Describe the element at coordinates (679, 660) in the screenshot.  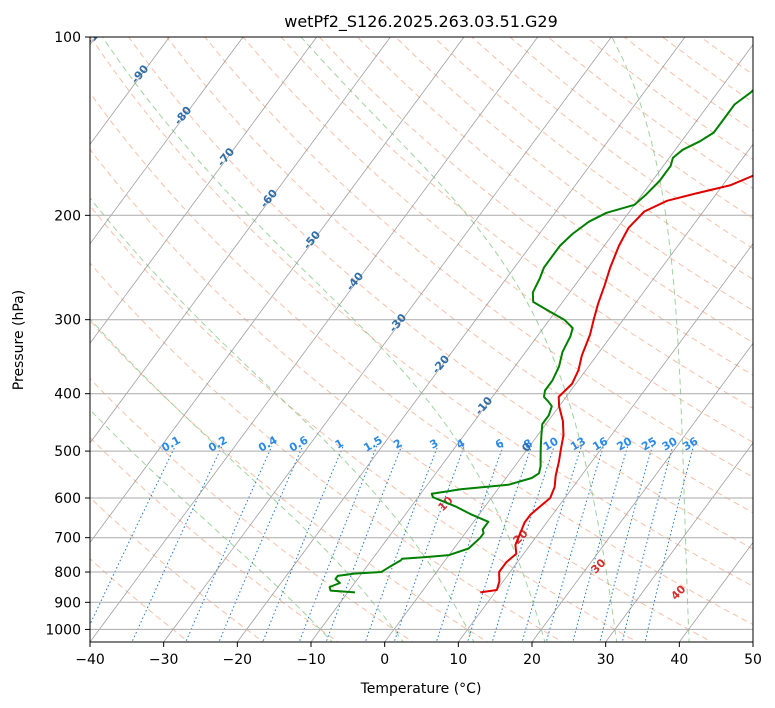
I see `x-tick-label: 40` at that location.